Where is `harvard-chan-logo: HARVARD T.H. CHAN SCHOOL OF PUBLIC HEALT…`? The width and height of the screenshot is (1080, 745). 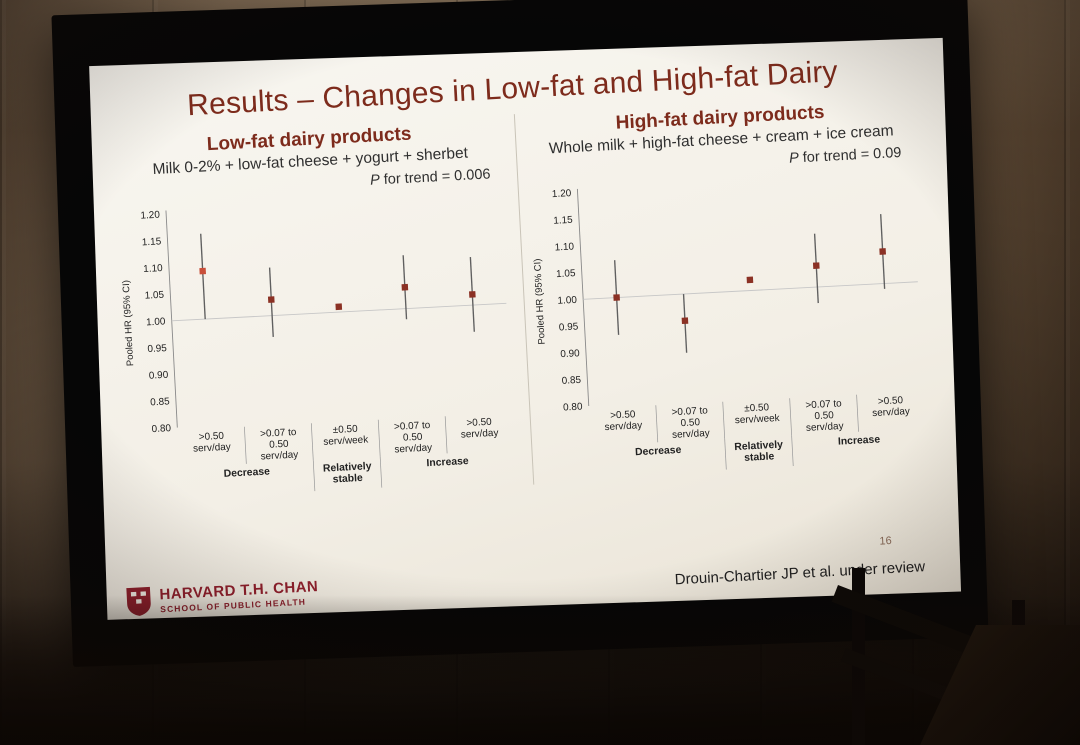 harvard-chan-logo: HARVARD T.H. CHAN SCHOOL OF PUBLIC HEALT… is located at coordinates (222, 597).